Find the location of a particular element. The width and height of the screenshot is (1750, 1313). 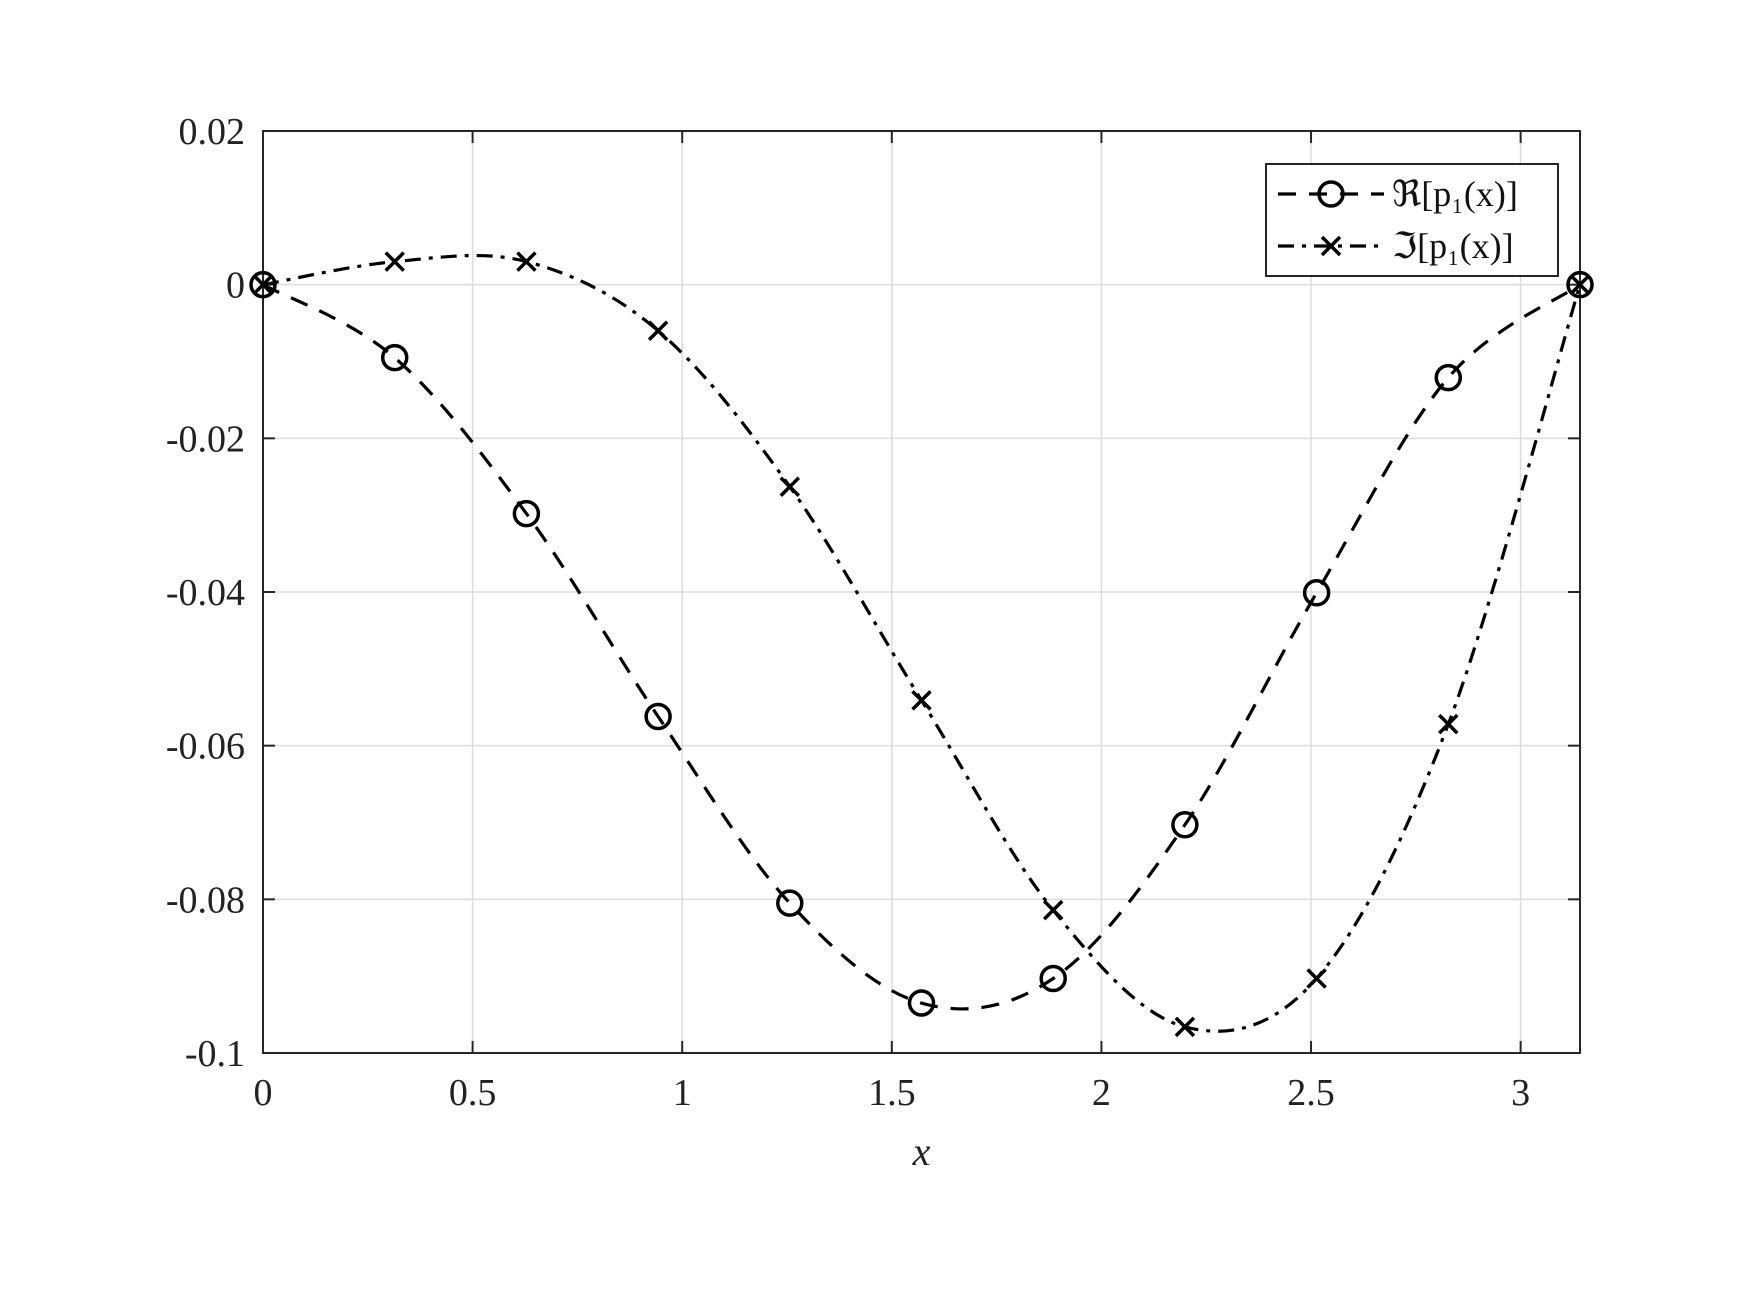

x-tick-labels: 0 0.5 1 1.5 2 2.5 3 is located at coordinates (892, 1093).